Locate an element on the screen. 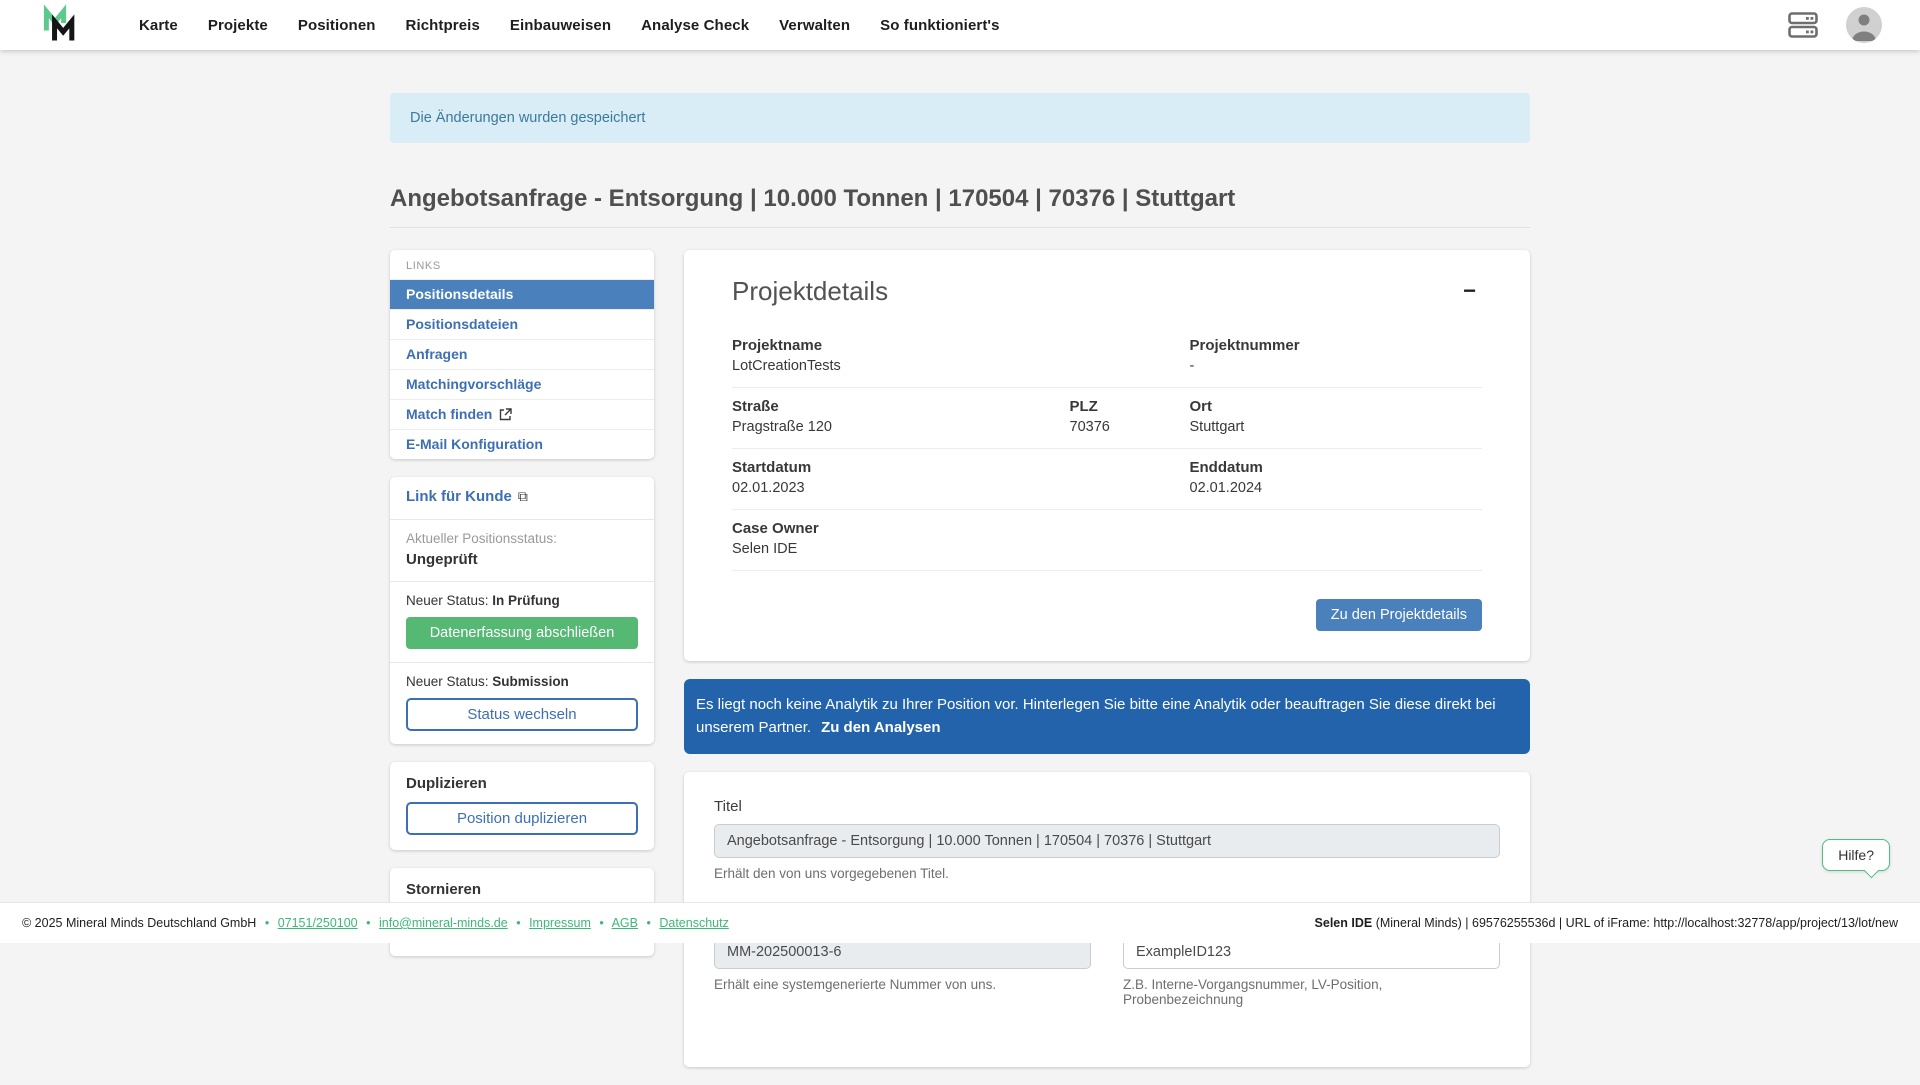 The image size is (1920, 1085). nav-item-karte: Karte is located at coordinates (158, 25).